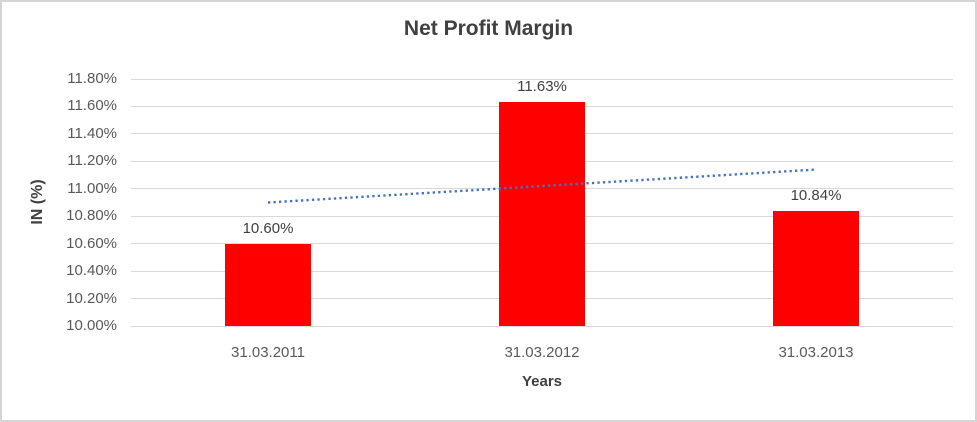  What do you see at coordinates (488, 28) in the screenshot?
I see `chart-title: Net Profit Margin` at bounding box center [488, 28].